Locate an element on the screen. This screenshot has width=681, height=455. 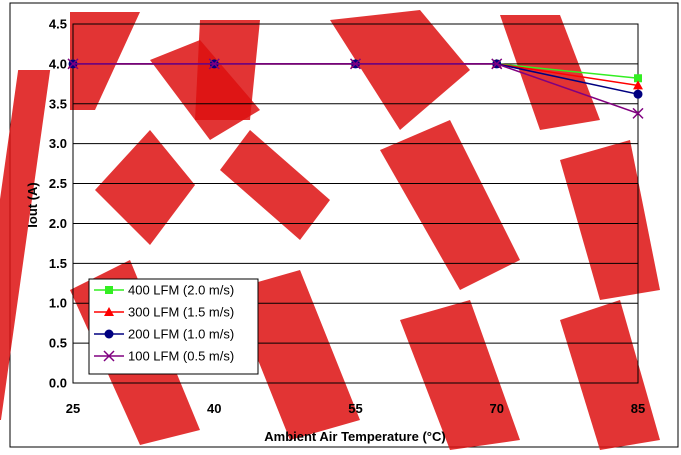
x-tick-labels: 25 40 55 70 85 is located at coordinates (355, 408).